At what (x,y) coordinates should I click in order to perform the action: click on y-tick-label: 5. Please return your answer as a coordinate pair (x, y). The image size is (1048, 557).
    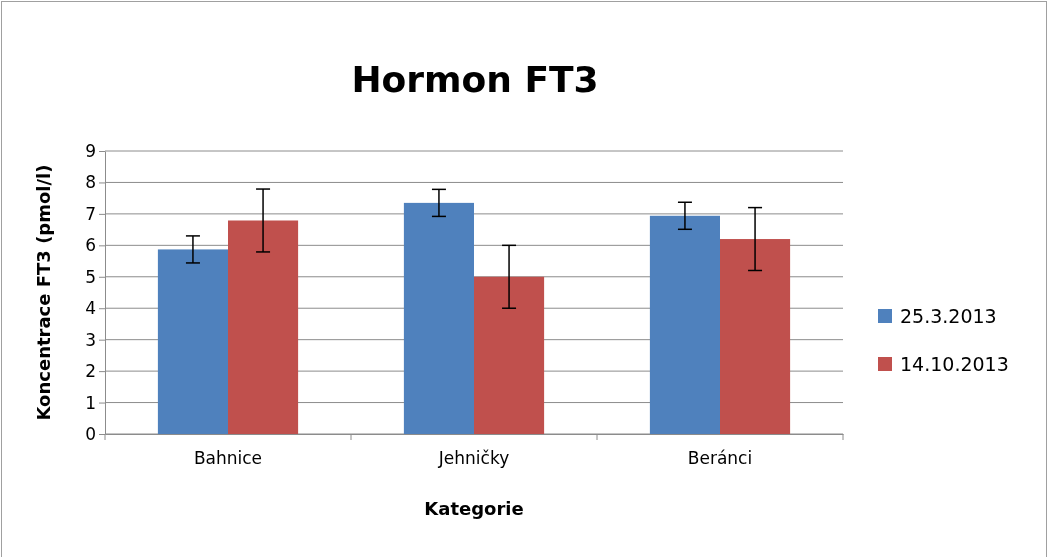
    Looking at the image, I should click on (90, 276).